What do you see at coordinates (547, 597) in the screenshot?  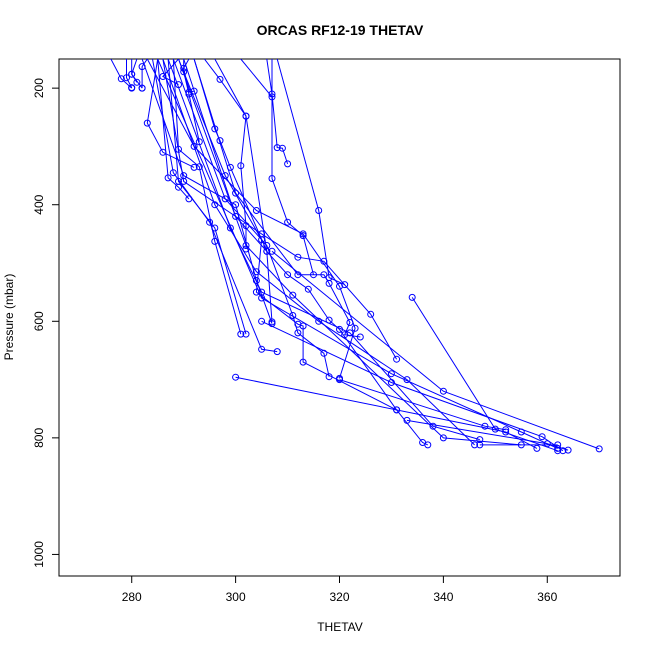 I see `x-tick-label: 360` at bounding box center [547, 597].